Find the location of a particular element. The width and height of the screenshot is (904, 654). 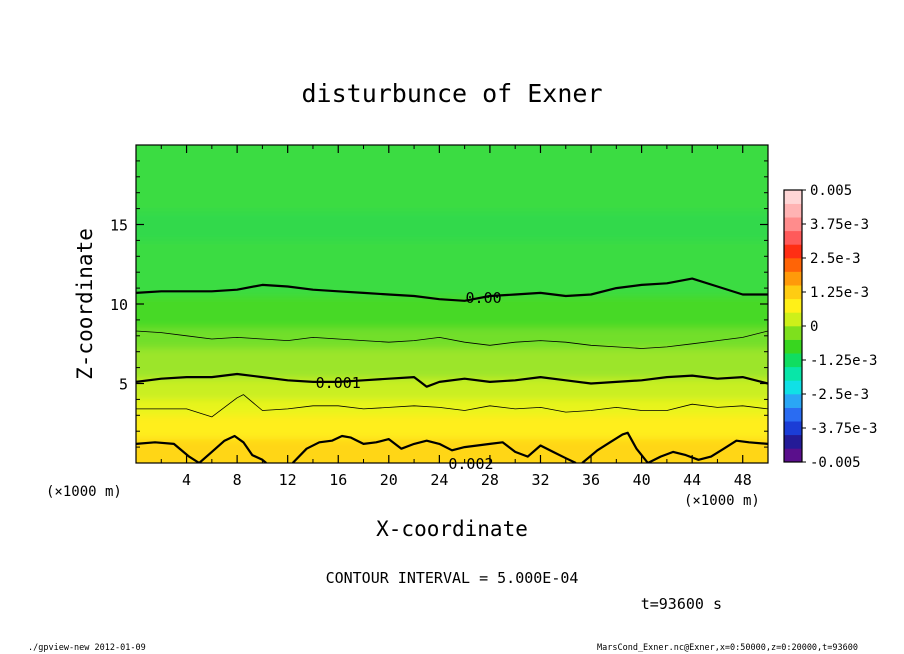

x-tick-label: 16 is located at coordinates (338, 480).